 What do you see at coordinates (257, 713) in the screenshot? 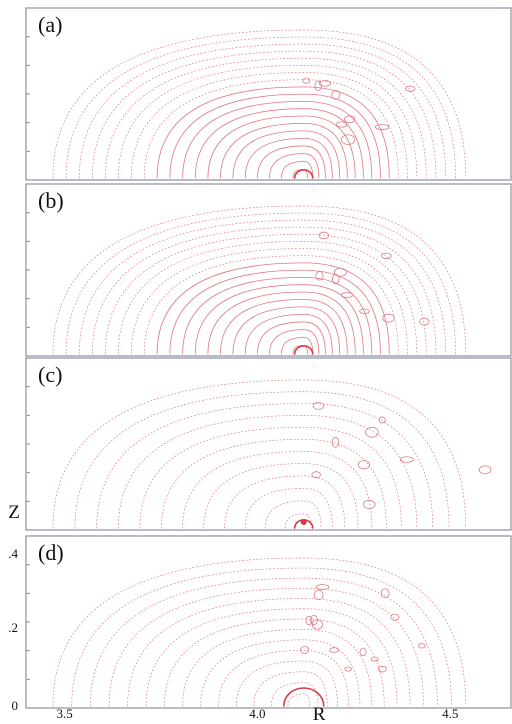
I see `x-tick-label-4-0: 4.0` at bounding box center [257, 713].